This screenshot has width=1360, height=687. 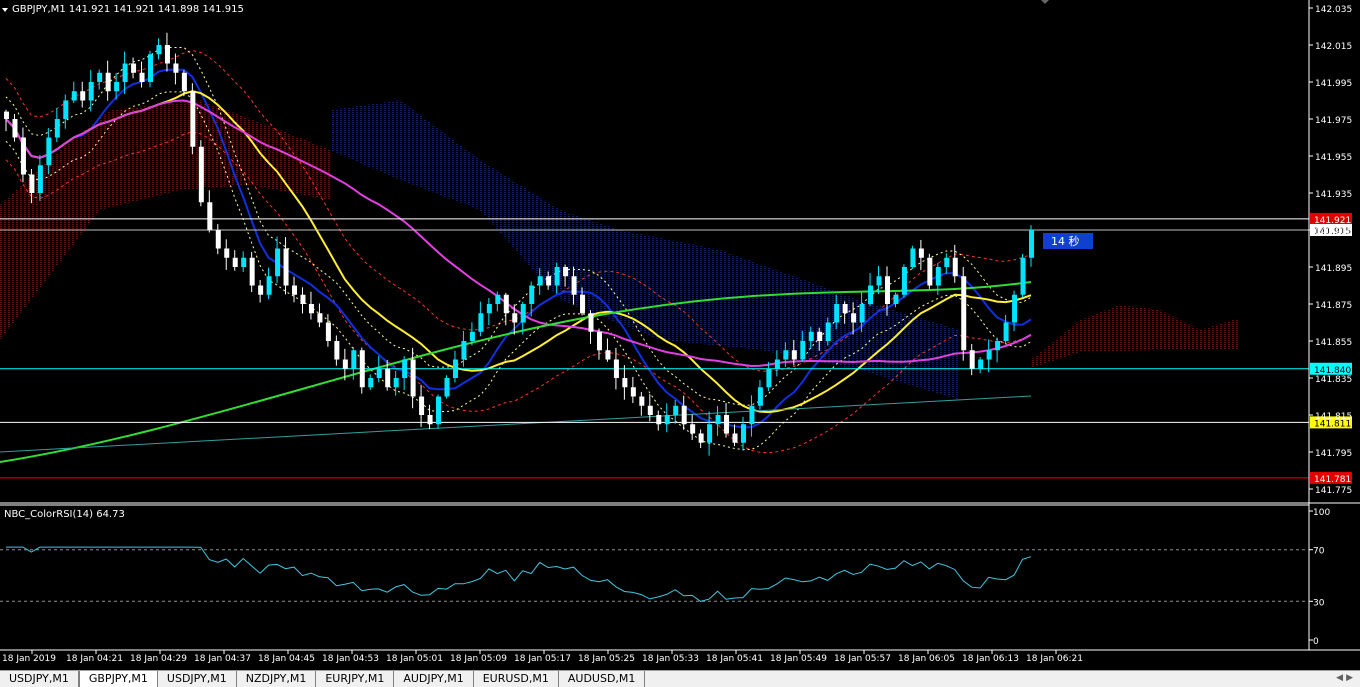 I want to click on chart-menu-triangle-icon, so click(x=5, y=10).